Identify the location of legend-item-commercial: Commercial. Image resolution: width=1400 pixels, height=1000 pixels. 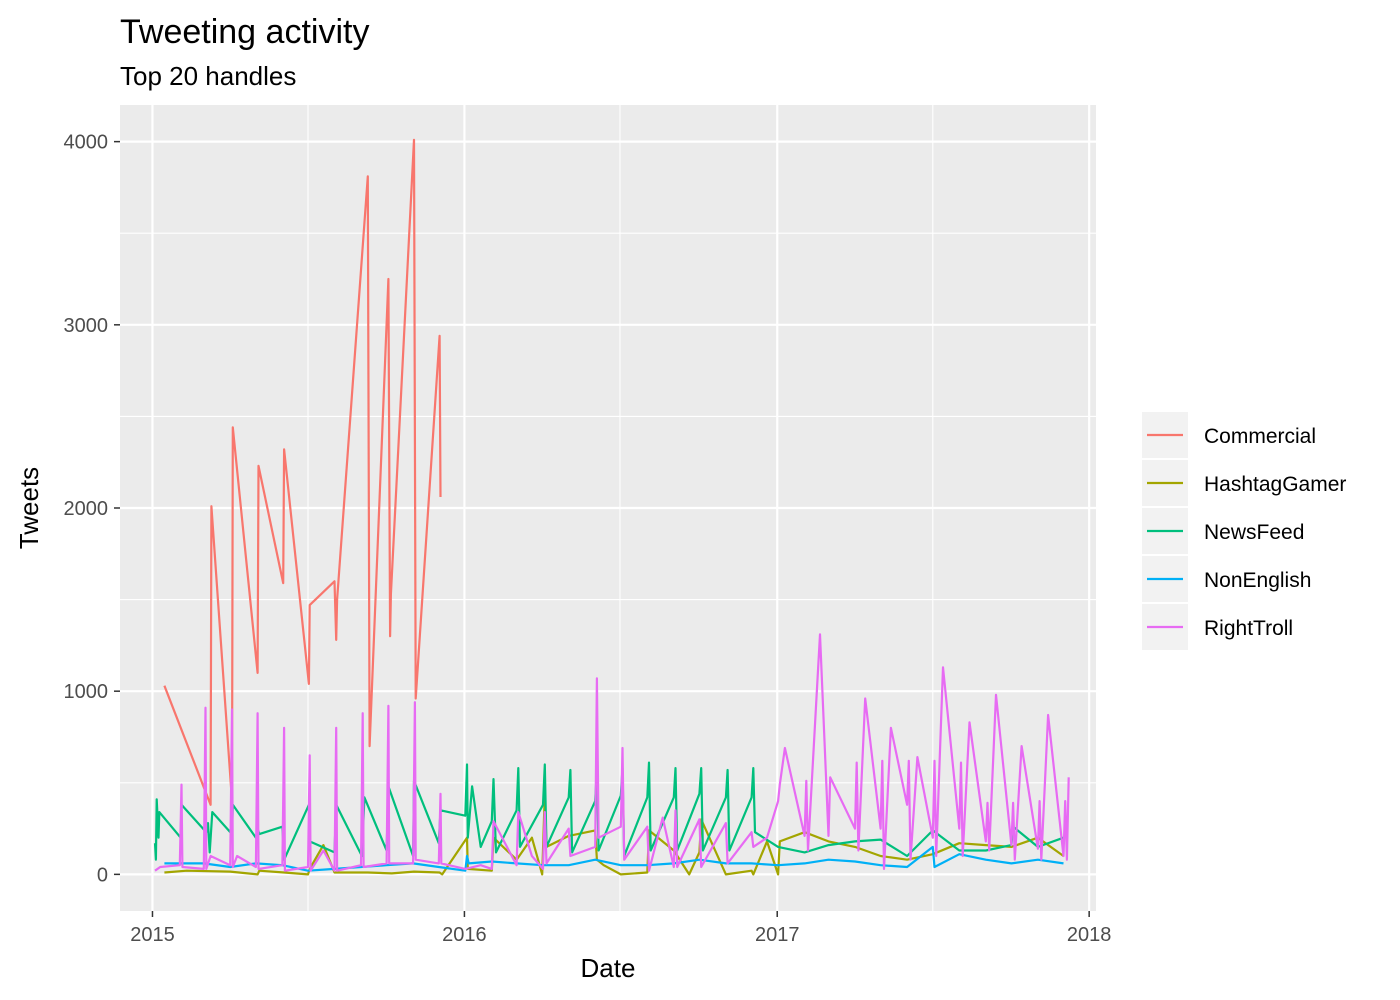
(1229, 435).